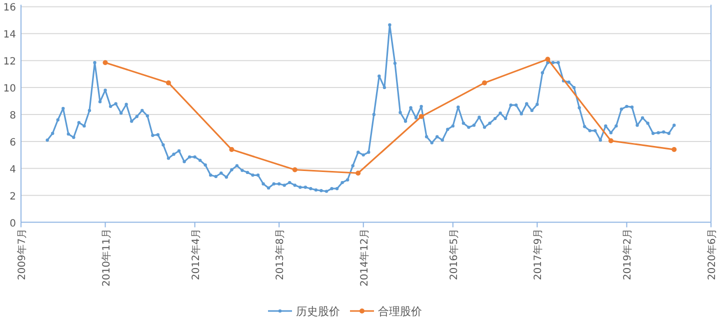 The image size is (720, 326). Describe the element at coordinates (364, 257) in the screenshot. I see `x-tick-label: 2014年12月` at that location.